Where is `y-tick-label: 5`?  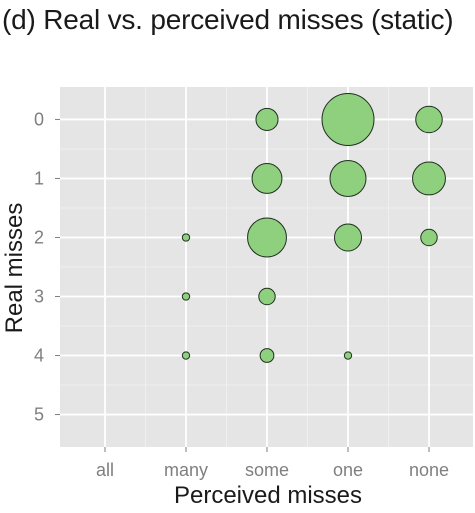 y-tick-label: 5 is located at coordinates (39, 415).